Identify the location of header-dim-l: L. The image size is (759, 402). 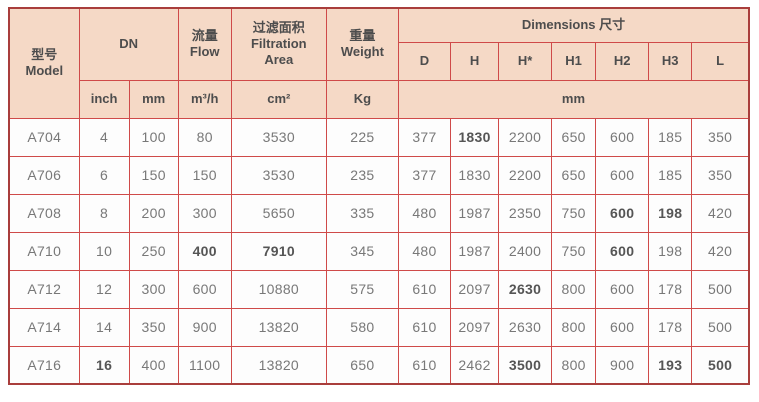
(720, 61).